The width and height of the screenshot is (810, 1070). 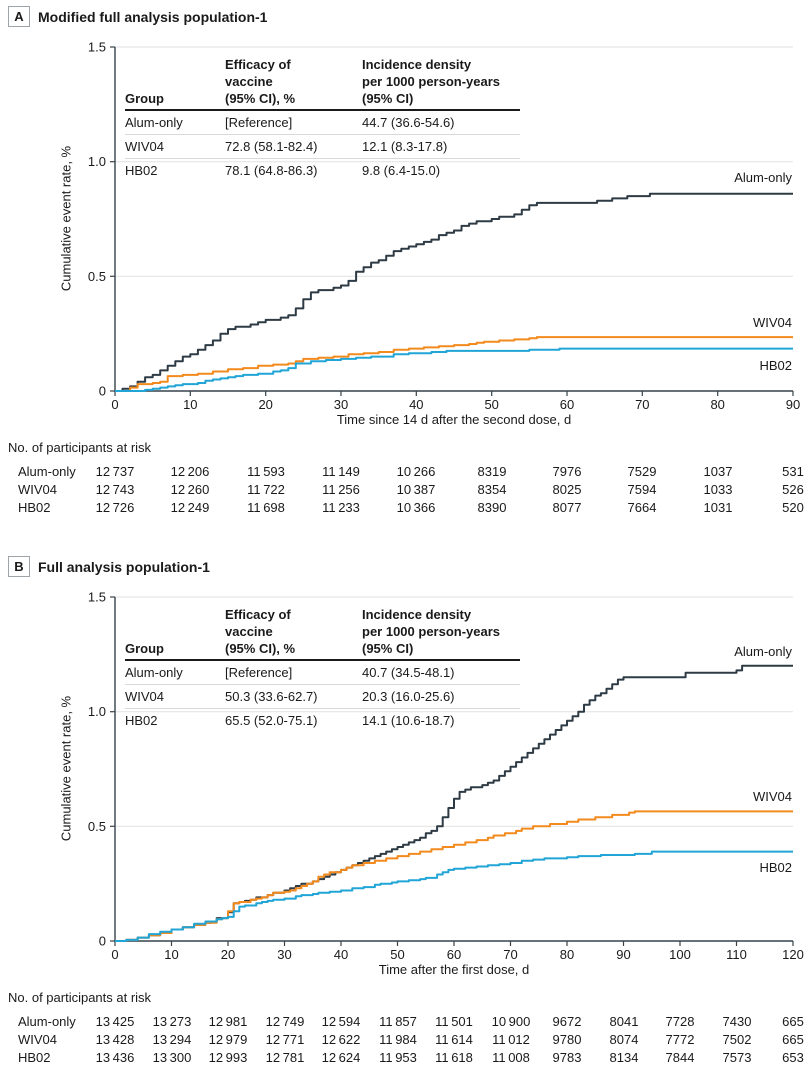 What do you see at coordinates (492, 507) in the screenshot?
I see `at-risk-value: 8390` at bounding box center [492, 507].